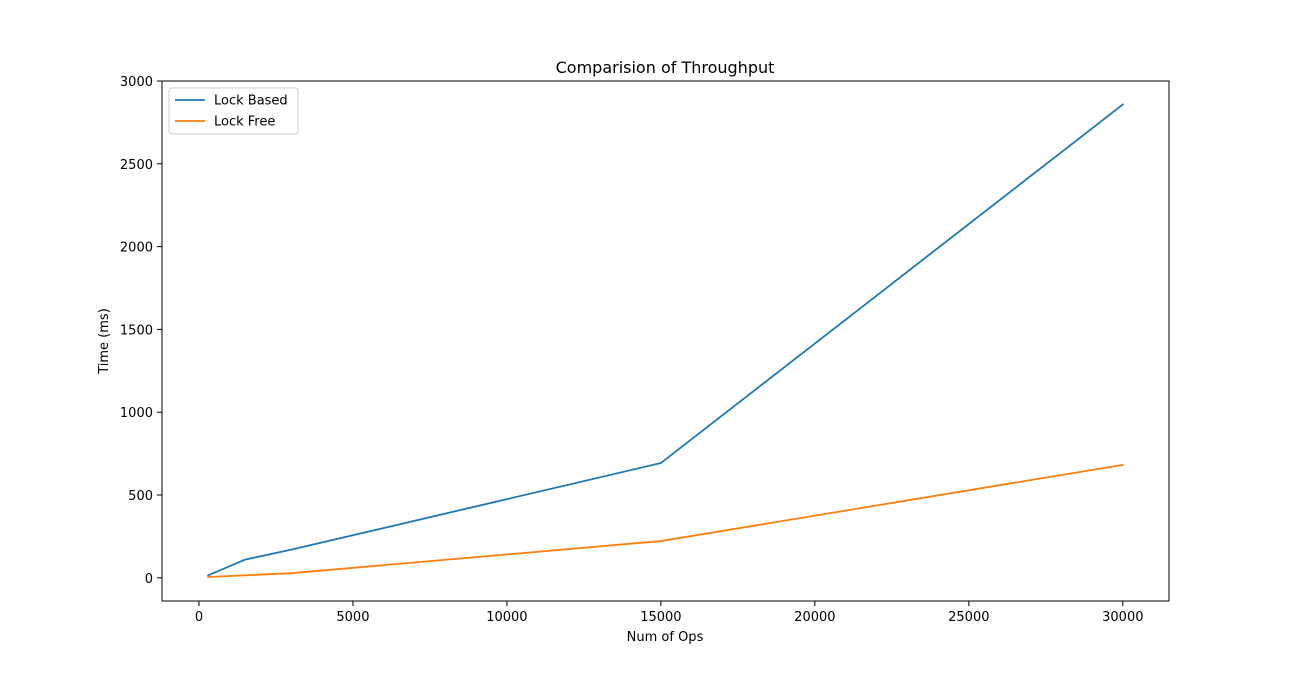  I want to click on legend: Lock Based Lock Free, so click(233, 111).